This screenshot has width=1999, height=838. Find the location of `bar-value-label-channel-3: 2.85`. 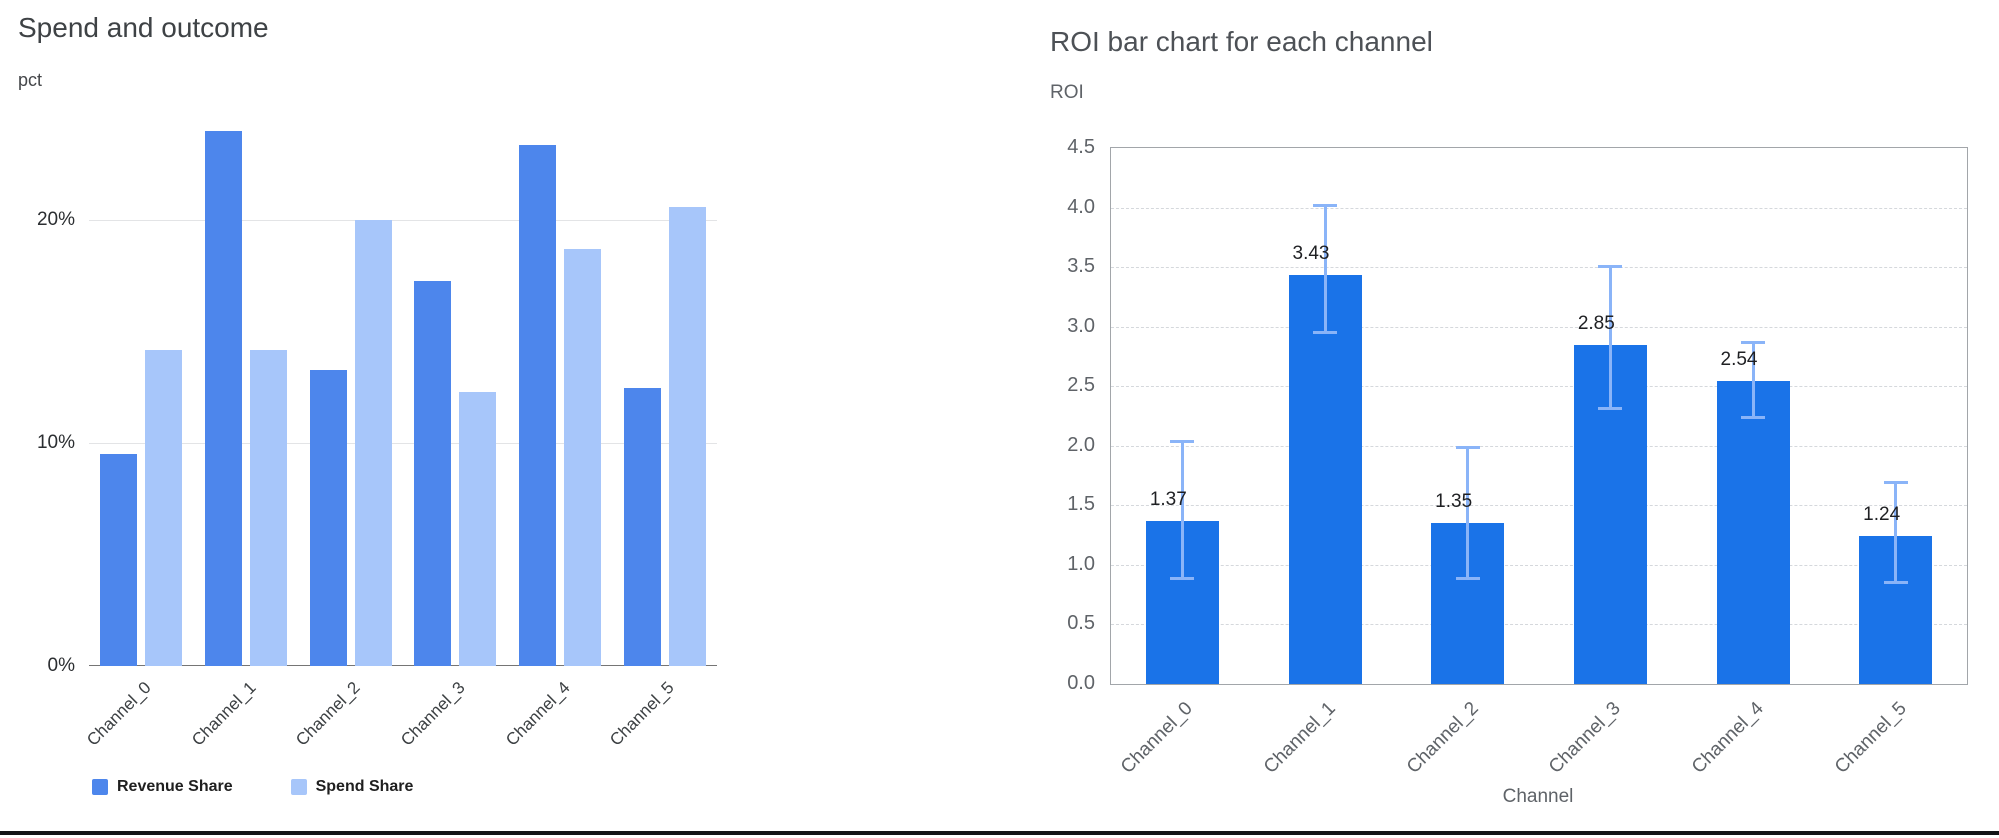

bar-value-label-channel-3: 2.85 is located at coordinates (1596, 323).